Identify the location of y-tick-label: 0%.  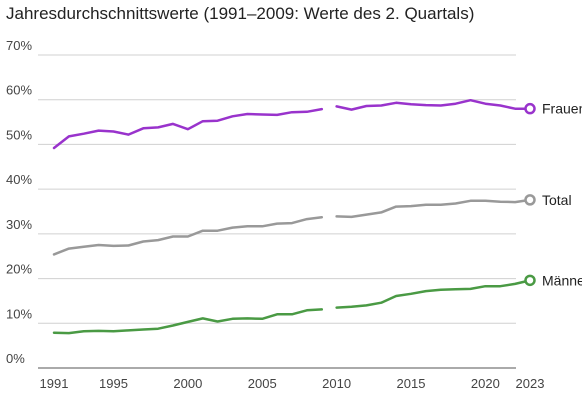
(15, 358).